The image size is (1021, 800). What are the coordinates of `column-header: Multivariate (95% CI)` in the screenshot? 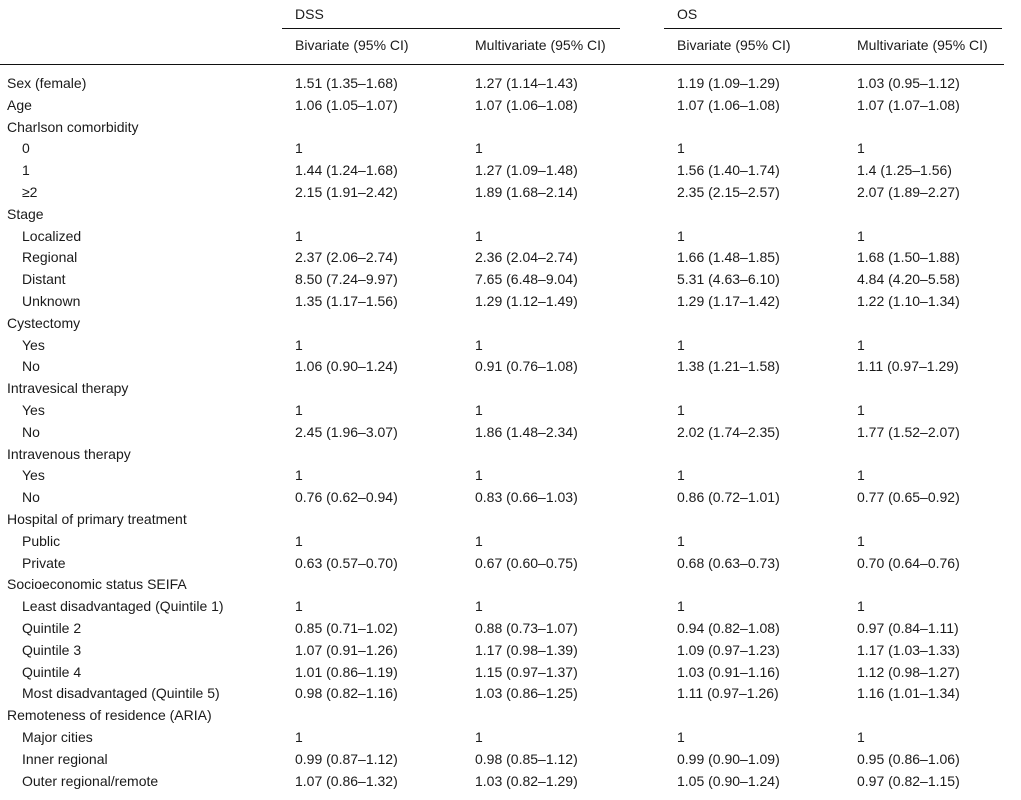 It's located at (540, 45).